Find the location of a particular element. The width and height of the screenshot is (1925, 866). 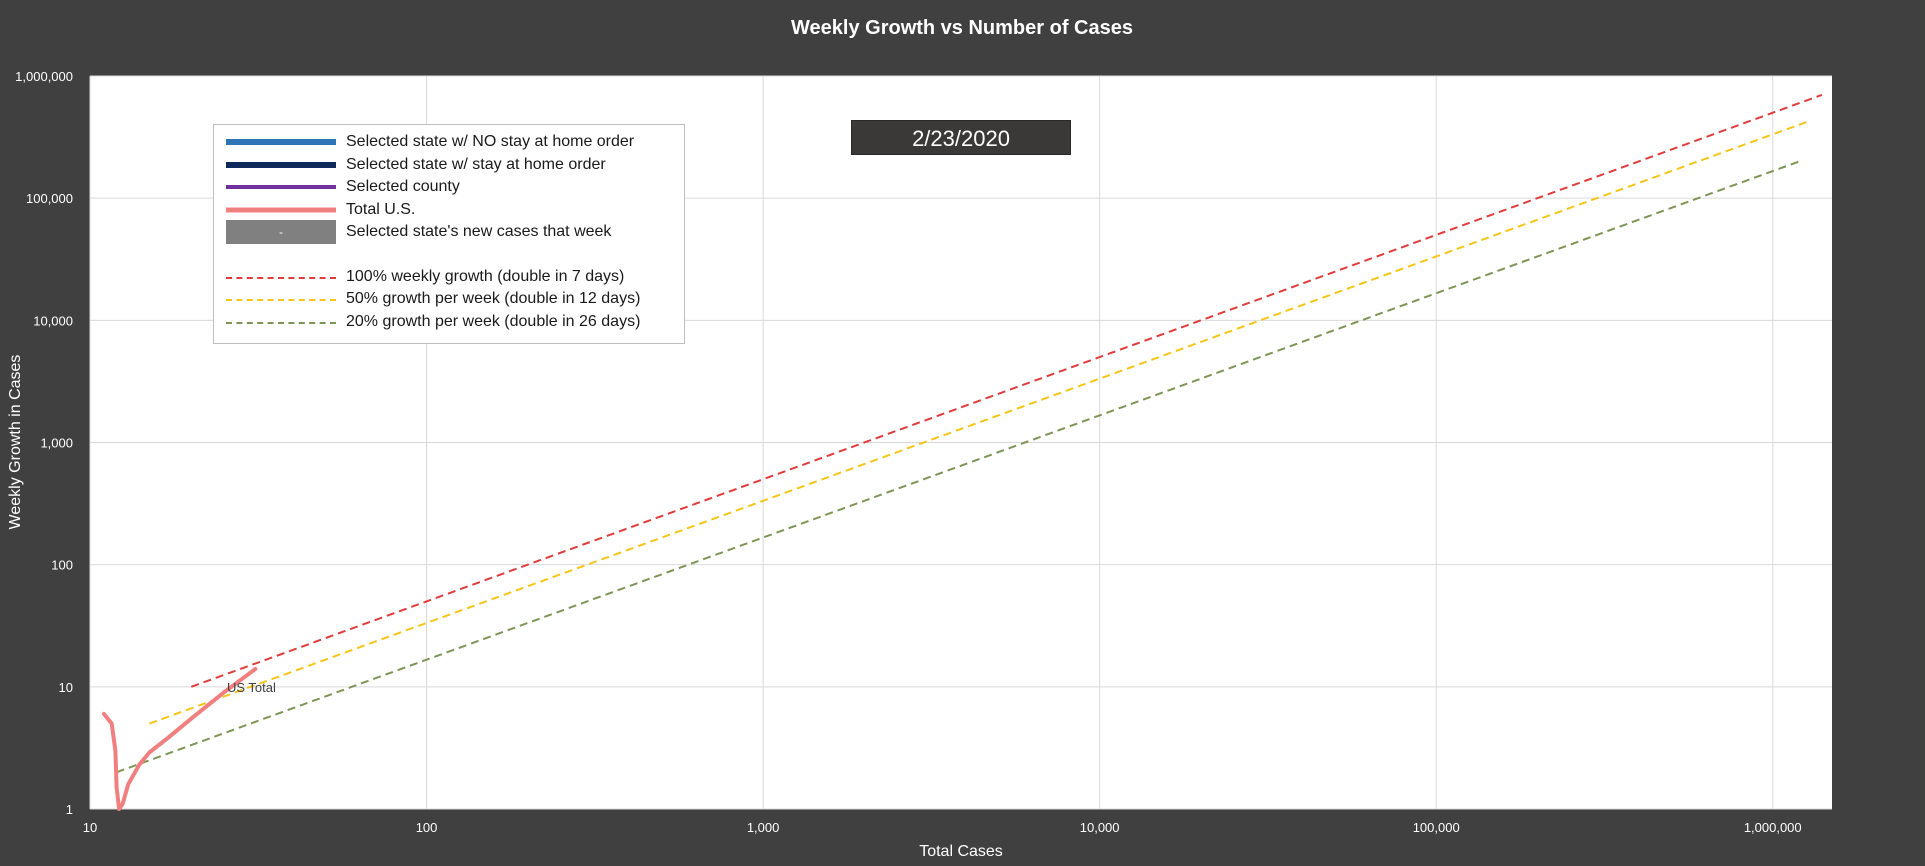

legend-item-50pct: 50% growth per week (double in 12 days) is located at coordinates (433, 299).